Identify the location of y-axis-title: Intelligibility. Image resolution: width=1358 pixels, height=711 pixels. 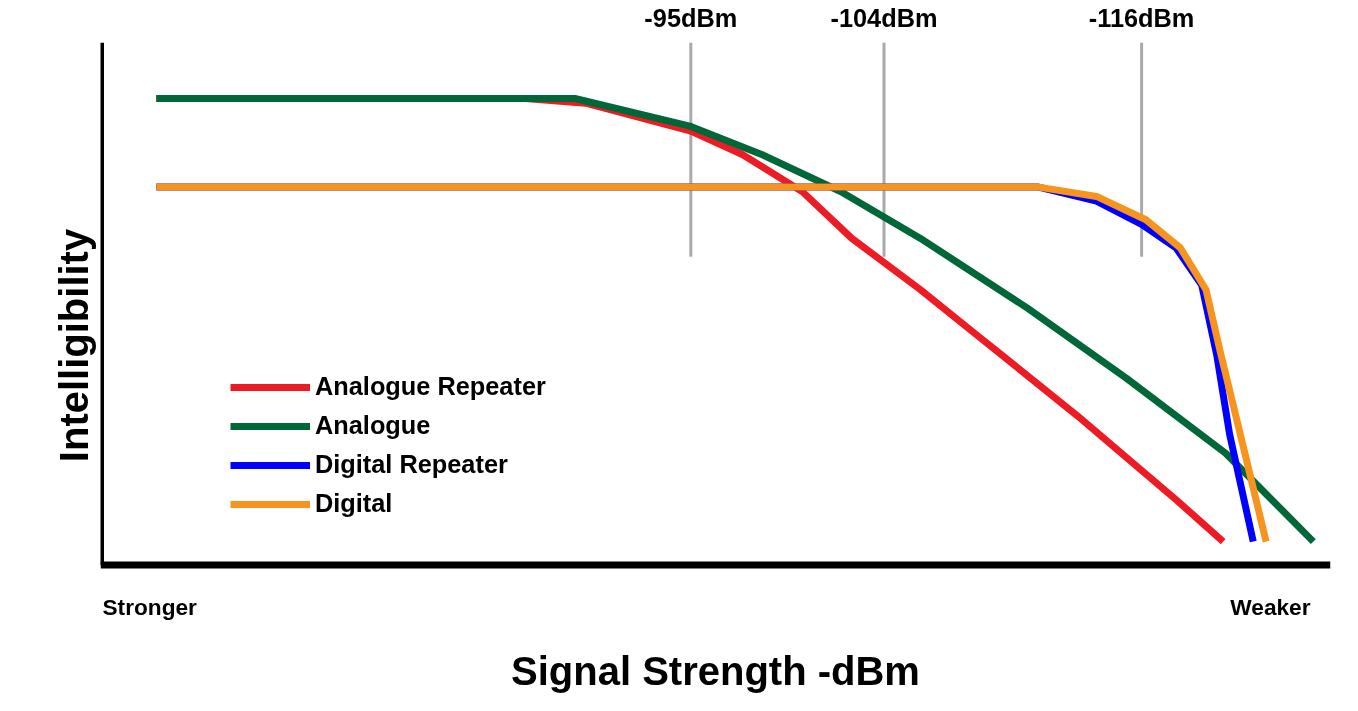
(73, 345).